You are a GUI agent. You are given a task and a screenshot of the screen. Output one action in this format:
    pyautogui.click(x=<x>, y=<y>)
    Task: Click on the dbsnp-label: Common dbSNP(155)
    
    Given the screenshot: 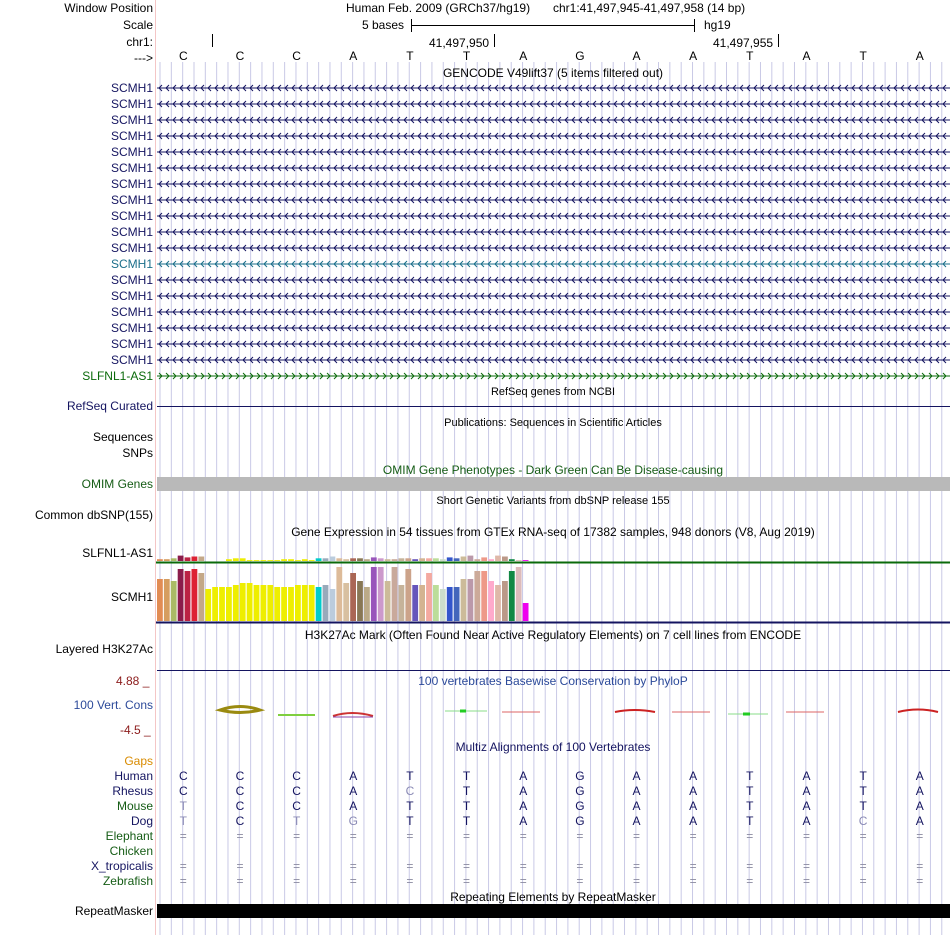 What is the action you would take?
    pyautogui.click(x=93, y=515)
    